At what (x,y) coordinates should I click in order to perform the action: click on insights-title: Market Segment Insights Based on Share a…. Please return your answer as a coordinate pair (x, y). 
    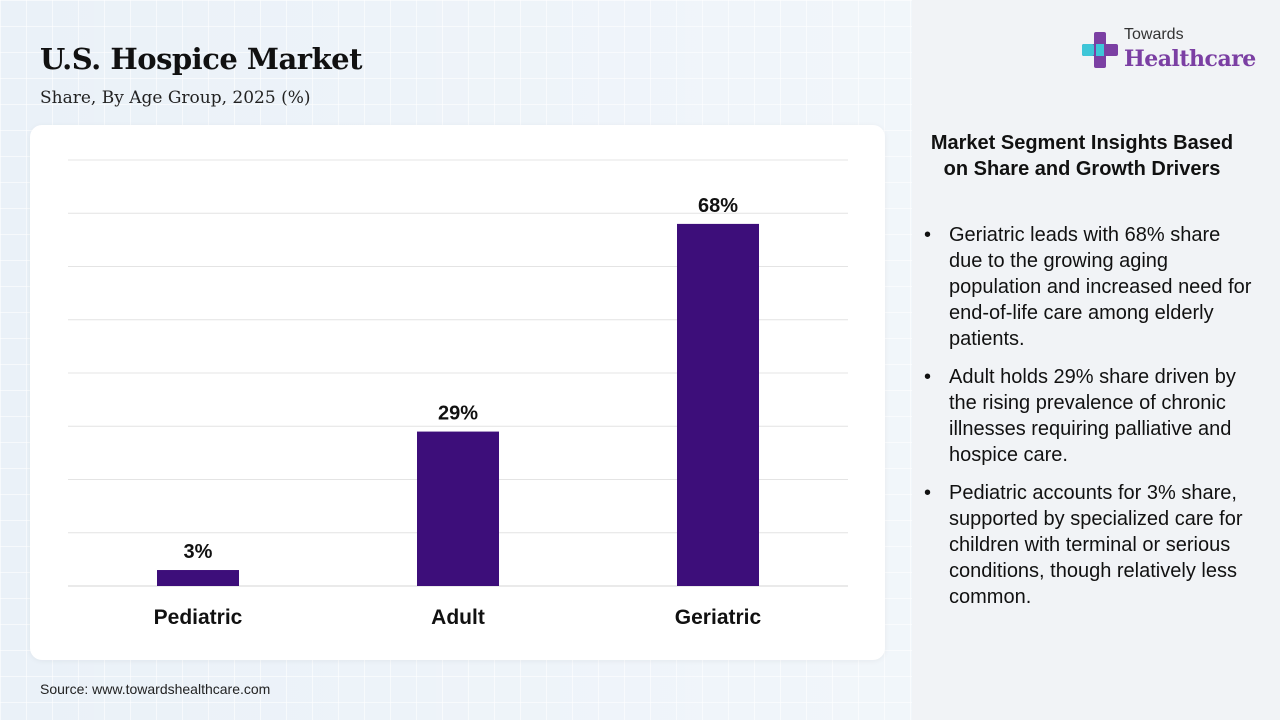
    Looking at the image, I should click on (1082, 156).